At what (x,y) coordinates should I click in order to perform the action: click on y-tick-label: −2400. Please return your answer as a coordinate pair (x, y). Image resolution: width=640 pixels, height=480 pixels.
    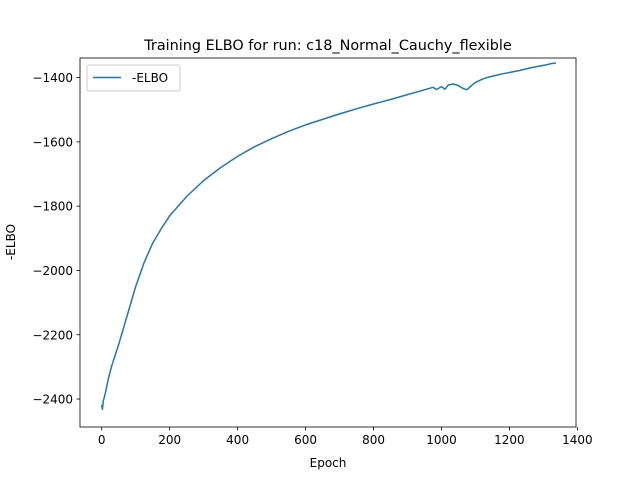
    Looking at the image, I should click on (52, 400).